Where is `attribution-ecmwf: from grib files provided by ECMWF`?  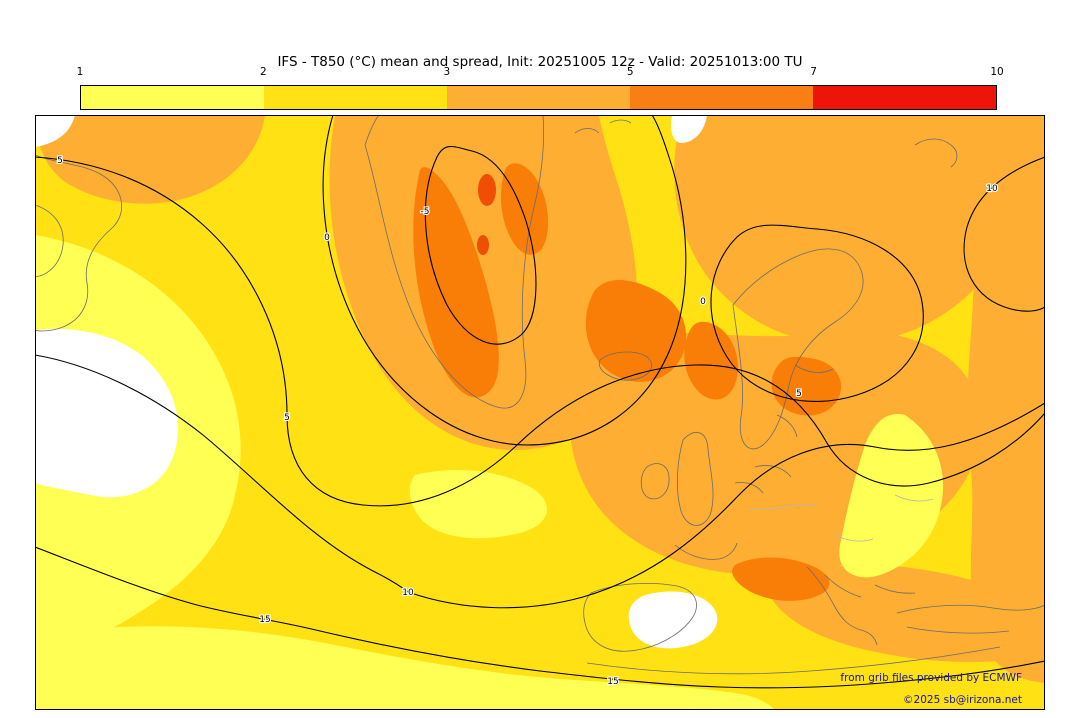
attribution-ecmwf: from grib files provided by ECMWF is located at coordinates (931, 678).